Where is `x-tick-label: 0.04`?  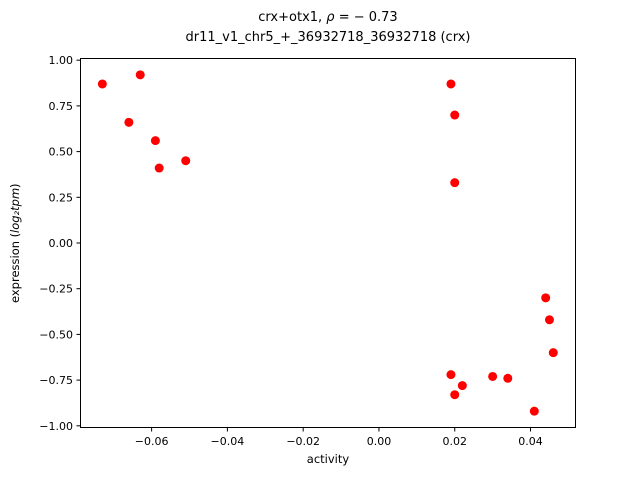 x-tick-label: 0.04 is located at coordinates (530, 441).